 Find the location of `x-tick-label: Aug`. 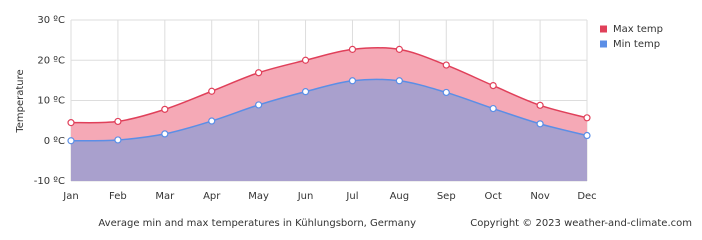

x-tick-label: Aug is located at coordinates (400, 196).